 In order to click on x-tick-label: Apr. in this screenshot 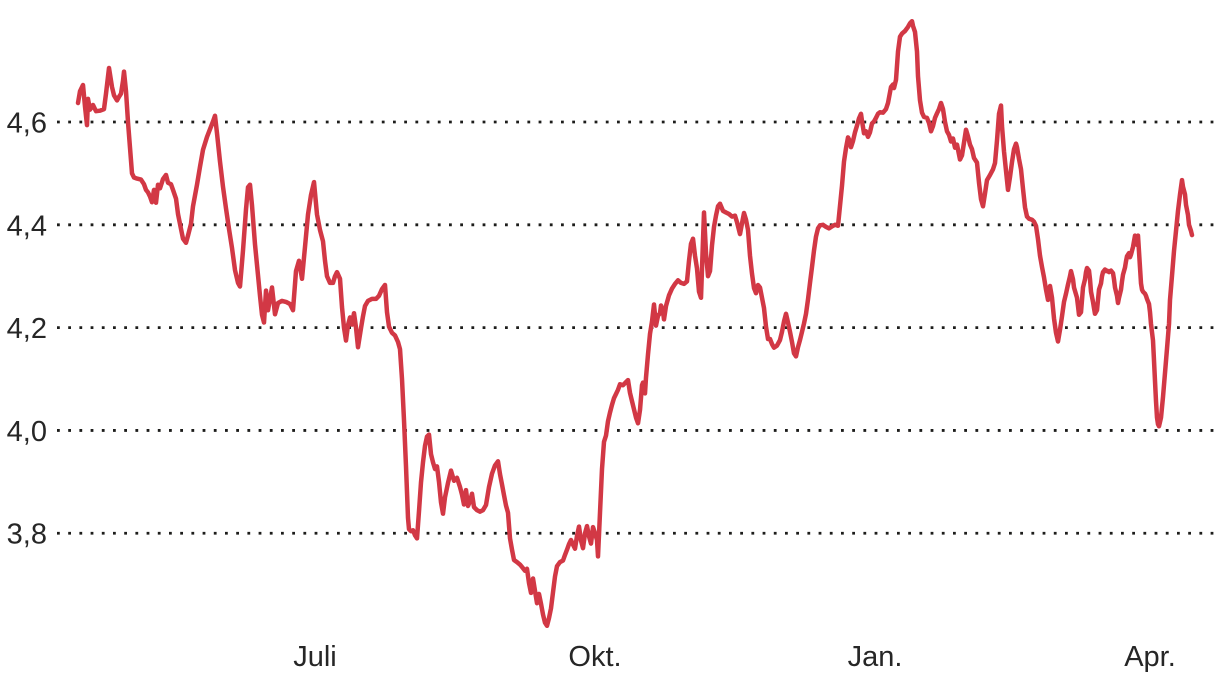, I will do `click(1150, 657)`.